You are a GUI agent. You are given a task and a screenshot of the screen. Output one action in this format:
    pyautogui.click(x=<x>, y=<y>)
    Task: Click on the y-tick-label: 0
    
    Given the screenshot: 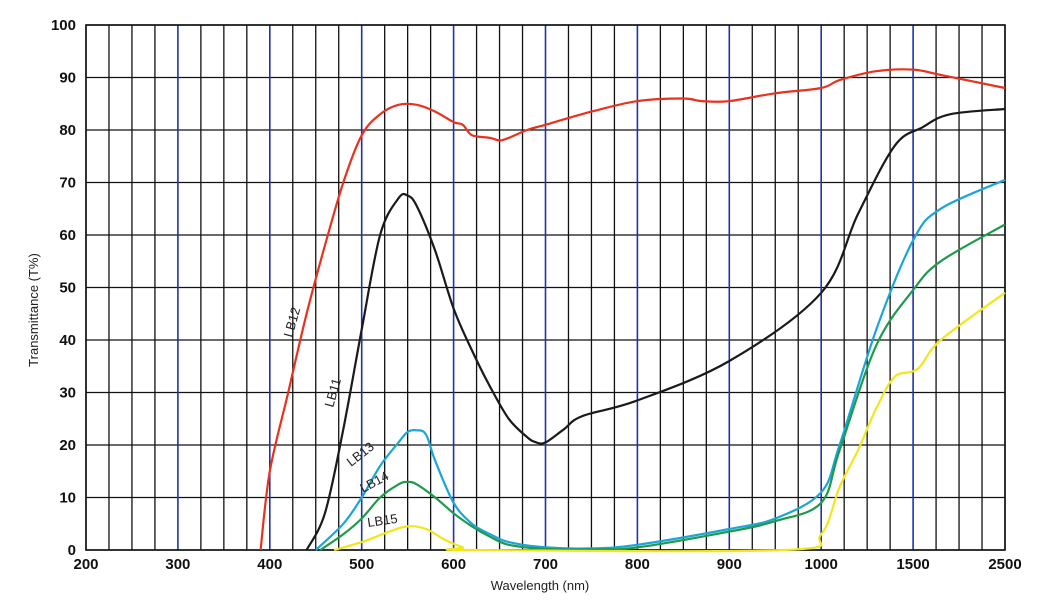 What is the action you would take?
    pyautogui.click(x=72, y=550)
    